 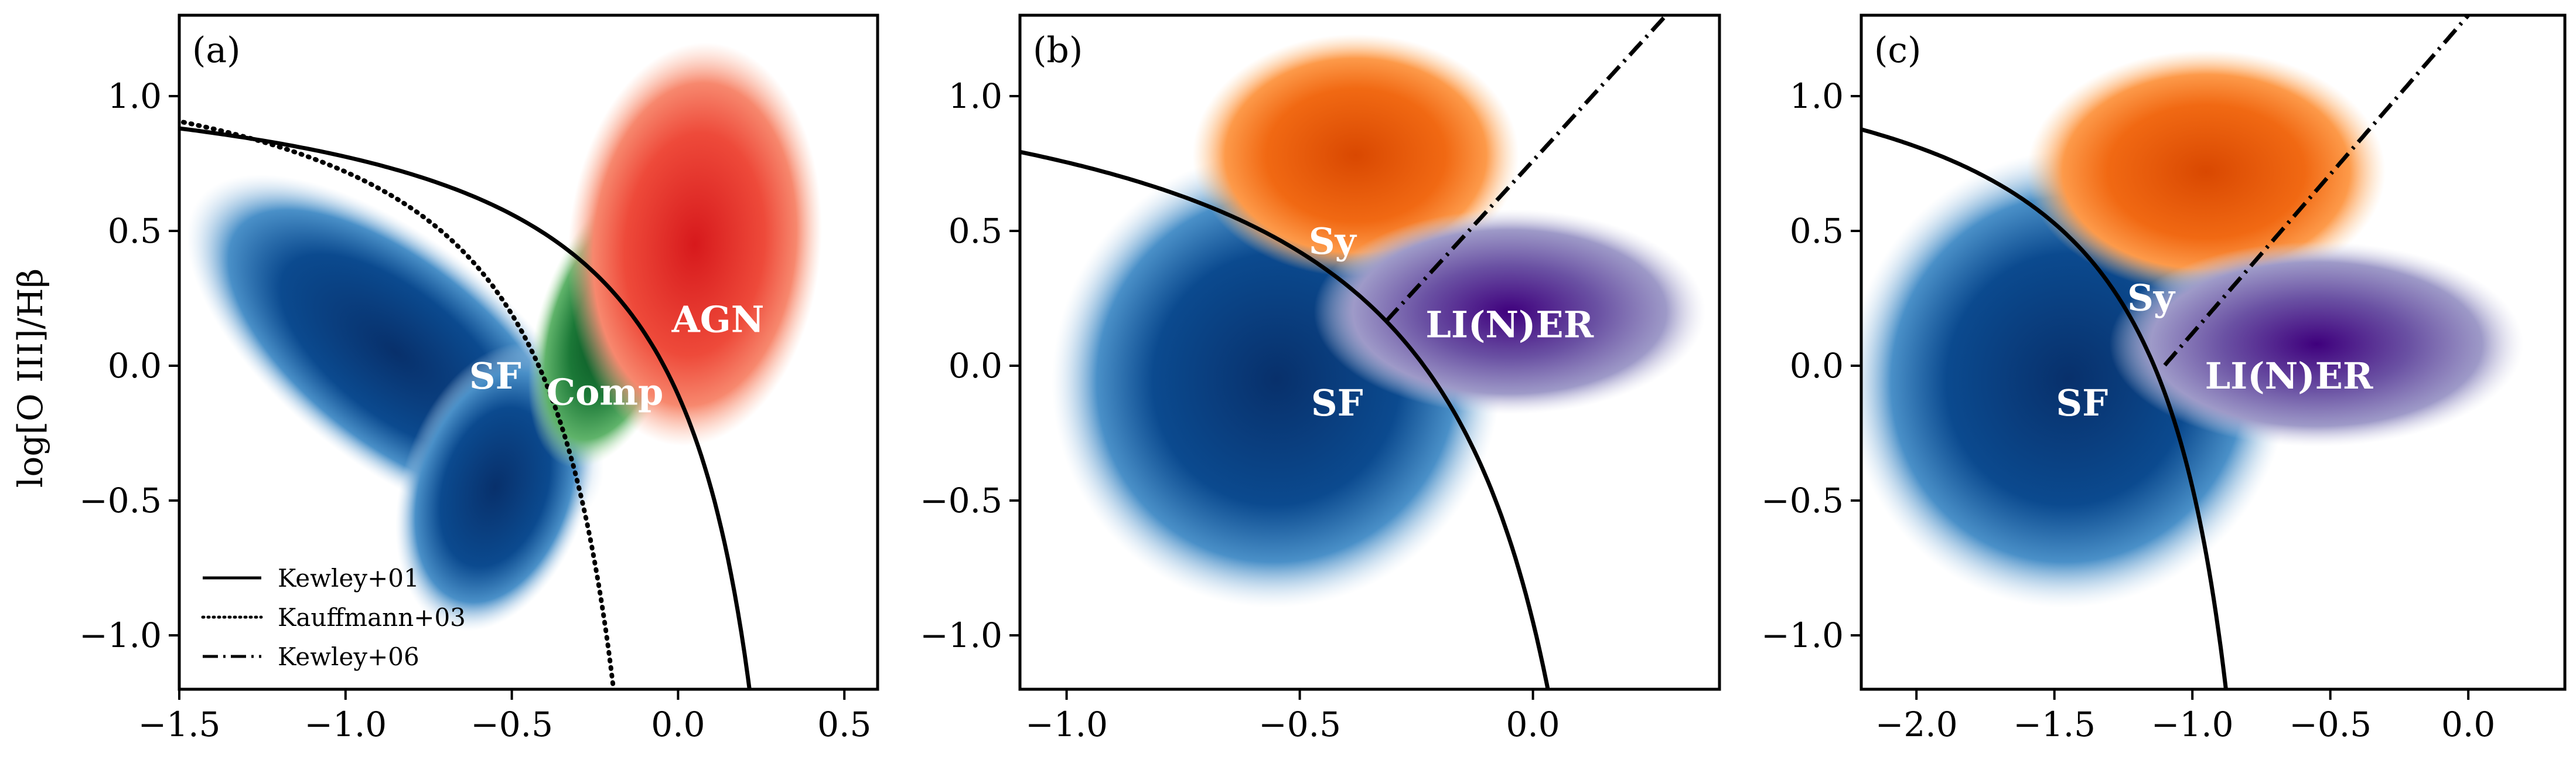 I want to click on legend-label: Kewley+01, so click(x=348, y=578).